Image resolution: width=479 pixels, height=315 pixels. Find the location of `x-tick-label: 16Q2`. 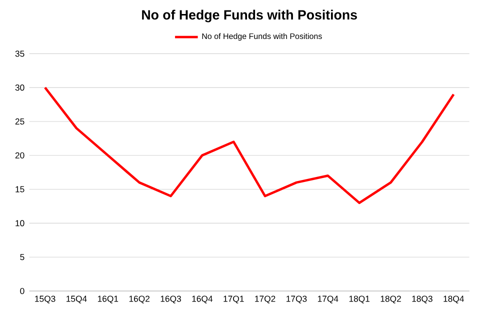

x-tick-label: 16Q2 is located at coordinates (139, 300).